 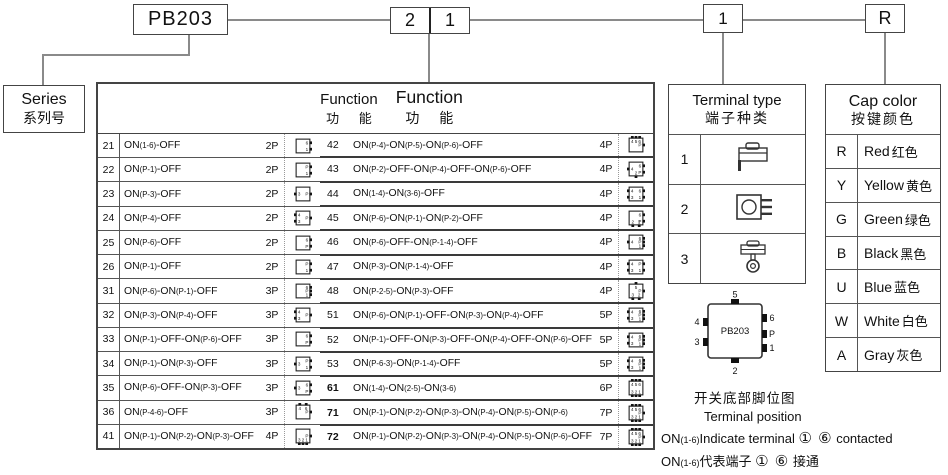 What do you see at coordinates (209, 146) in the screenshot?
I see `function-row-21: 21 ON(1-6)-OFF 2P 6 1` at bounding box center [209, 146].